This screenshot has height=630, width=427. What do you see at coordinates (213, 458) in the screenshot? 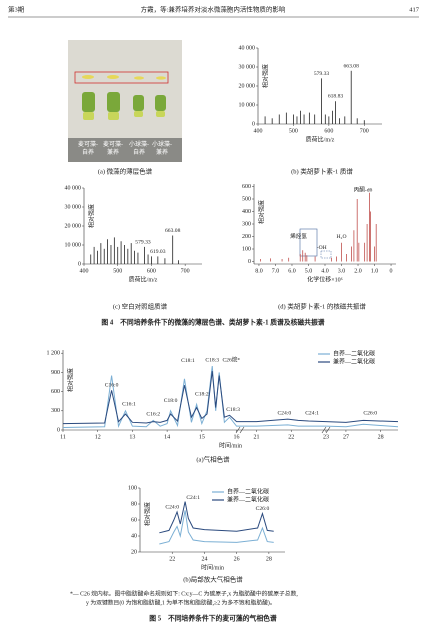
I see `panel-caption: (a)气相色谱` at bounding box center [213, 458].